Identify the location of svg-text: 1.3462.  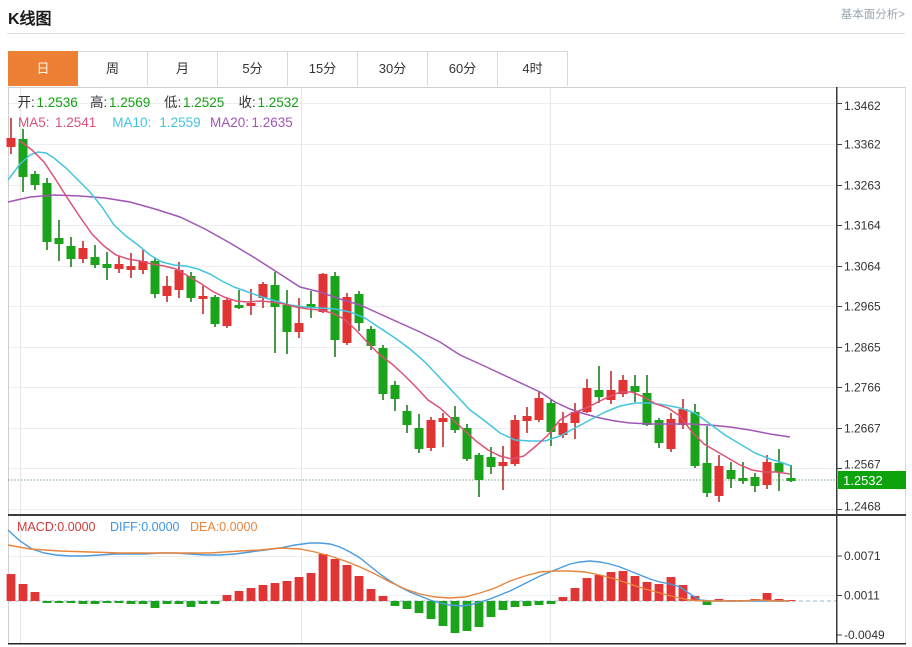
(862, 106).